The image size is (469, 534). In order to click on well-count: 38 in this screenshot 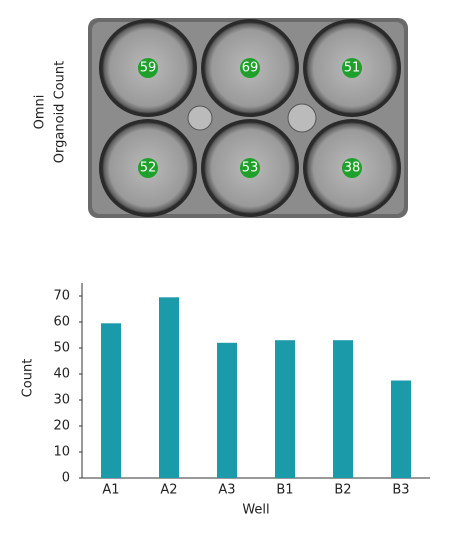, I will do `click(352, 168)`.